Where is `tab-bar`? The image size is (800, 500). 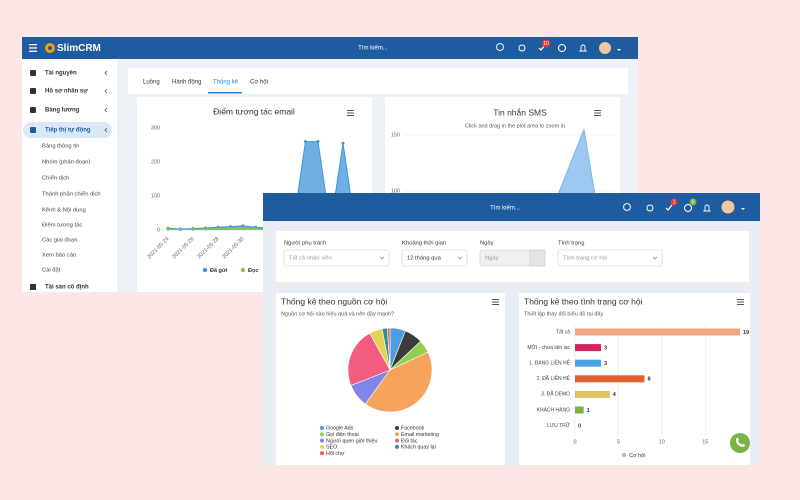 tab-bar is located at coordinates (378, 81).